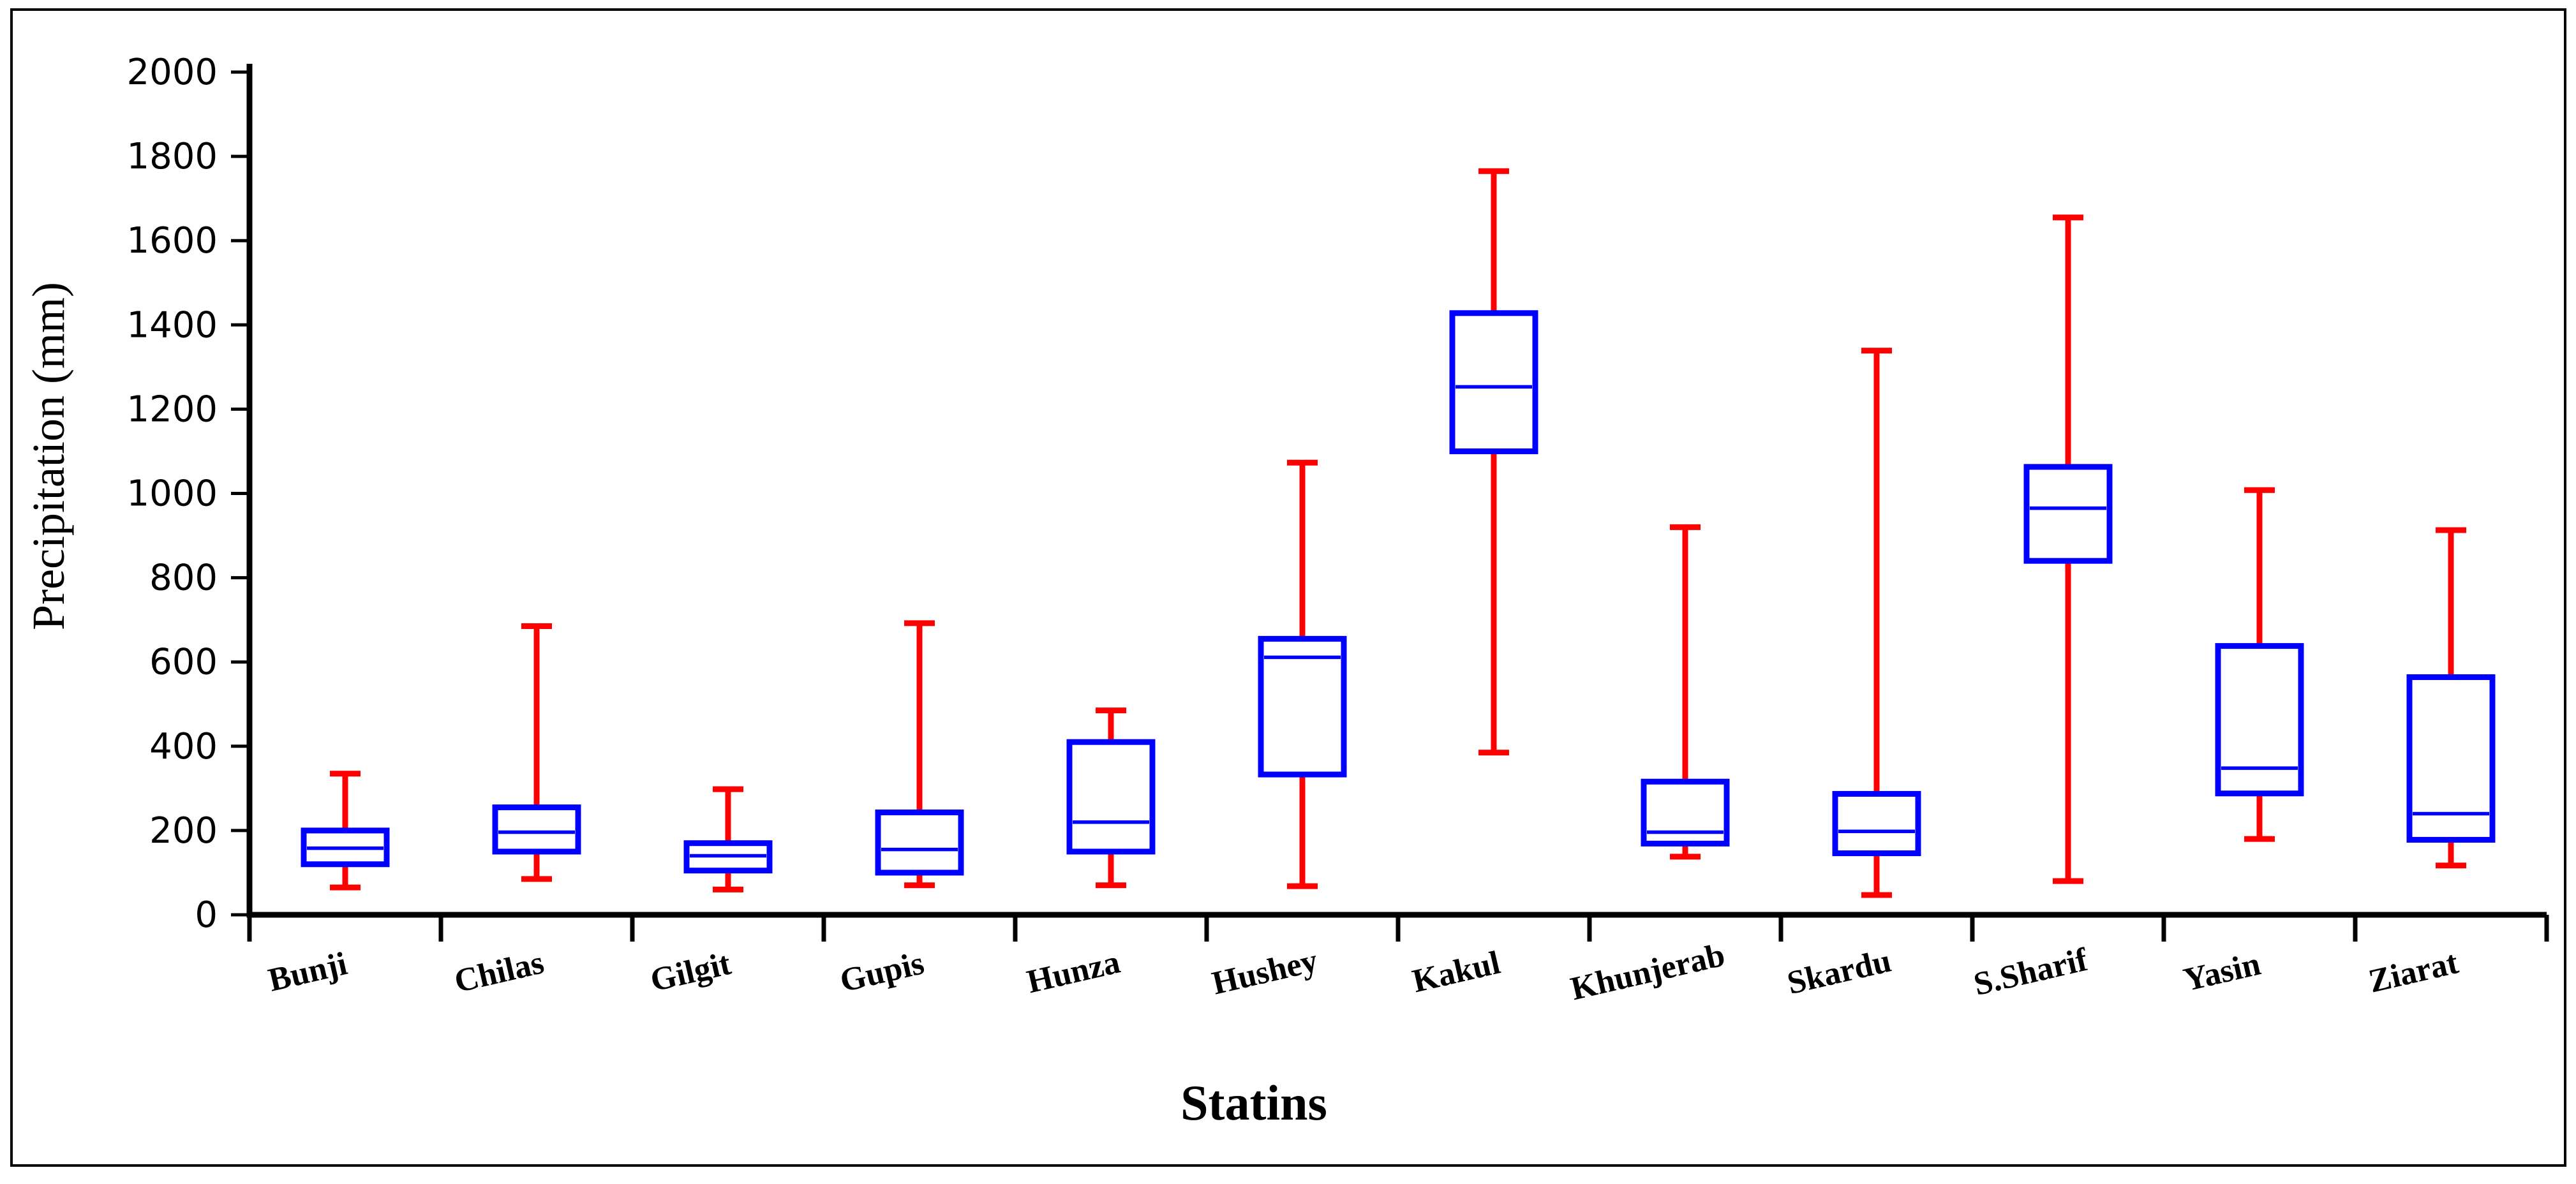 The image size is (2576, 1184). Describe the element at coordinates (1456, 972) in the screenshot. I see `x-category-label-kakul: Kakul` at that location.